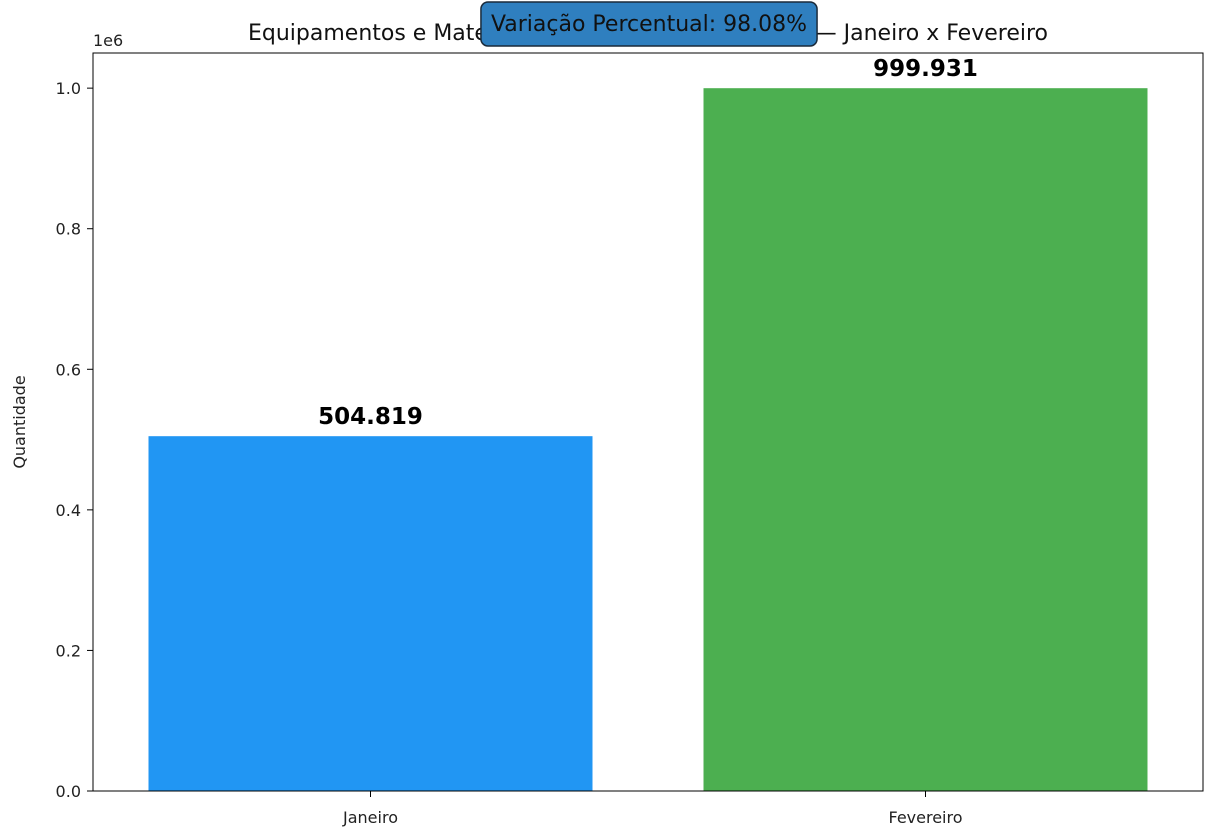 The width and height of the screenshot is (1208, 831). Describe the element at coordinates (68, 650) in the screenshot. I see `y-tick-label: 0.2` at that location.